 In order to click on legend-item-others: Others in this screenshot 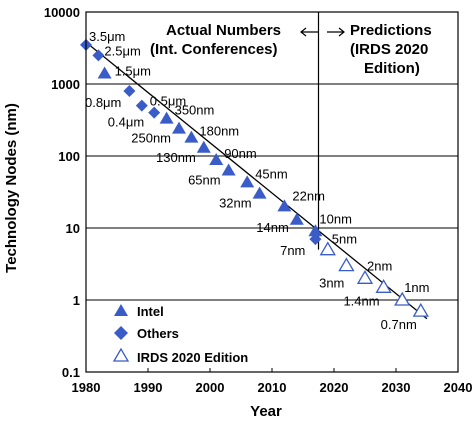, I will do `click(146, 333)`.